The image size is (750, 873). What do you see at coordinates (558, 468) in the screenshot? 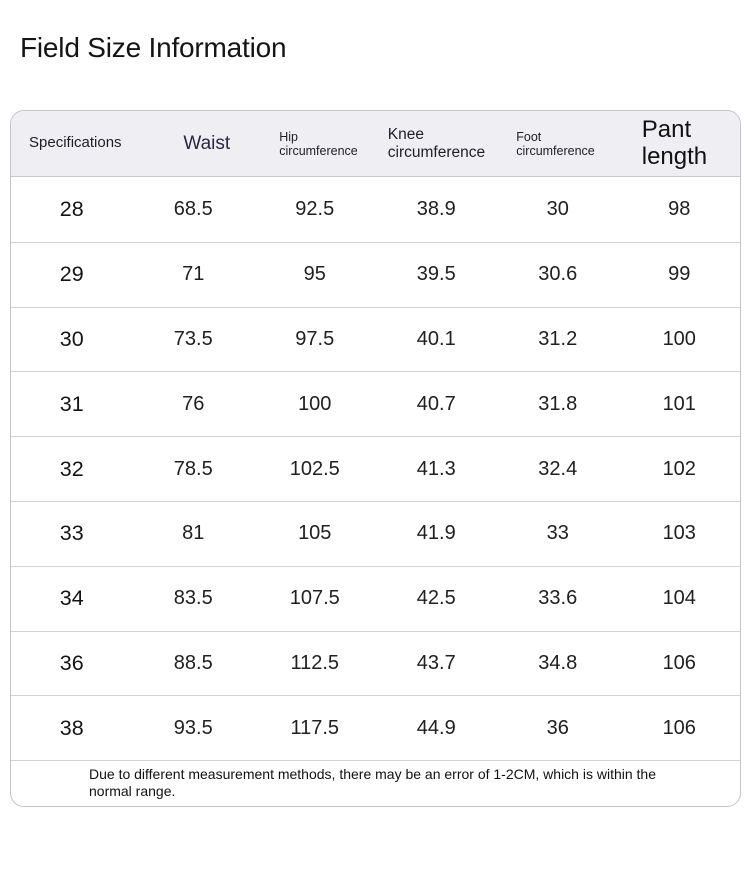
I see `measurement-cell: 32.4` at bounding box center [558, 468].